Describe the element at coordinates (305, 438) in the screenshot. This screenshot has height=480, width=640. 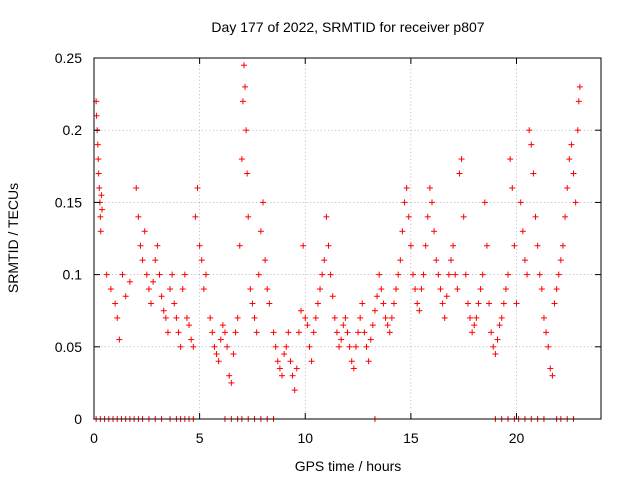
I see `x-tick-label-2: 10` at that location.